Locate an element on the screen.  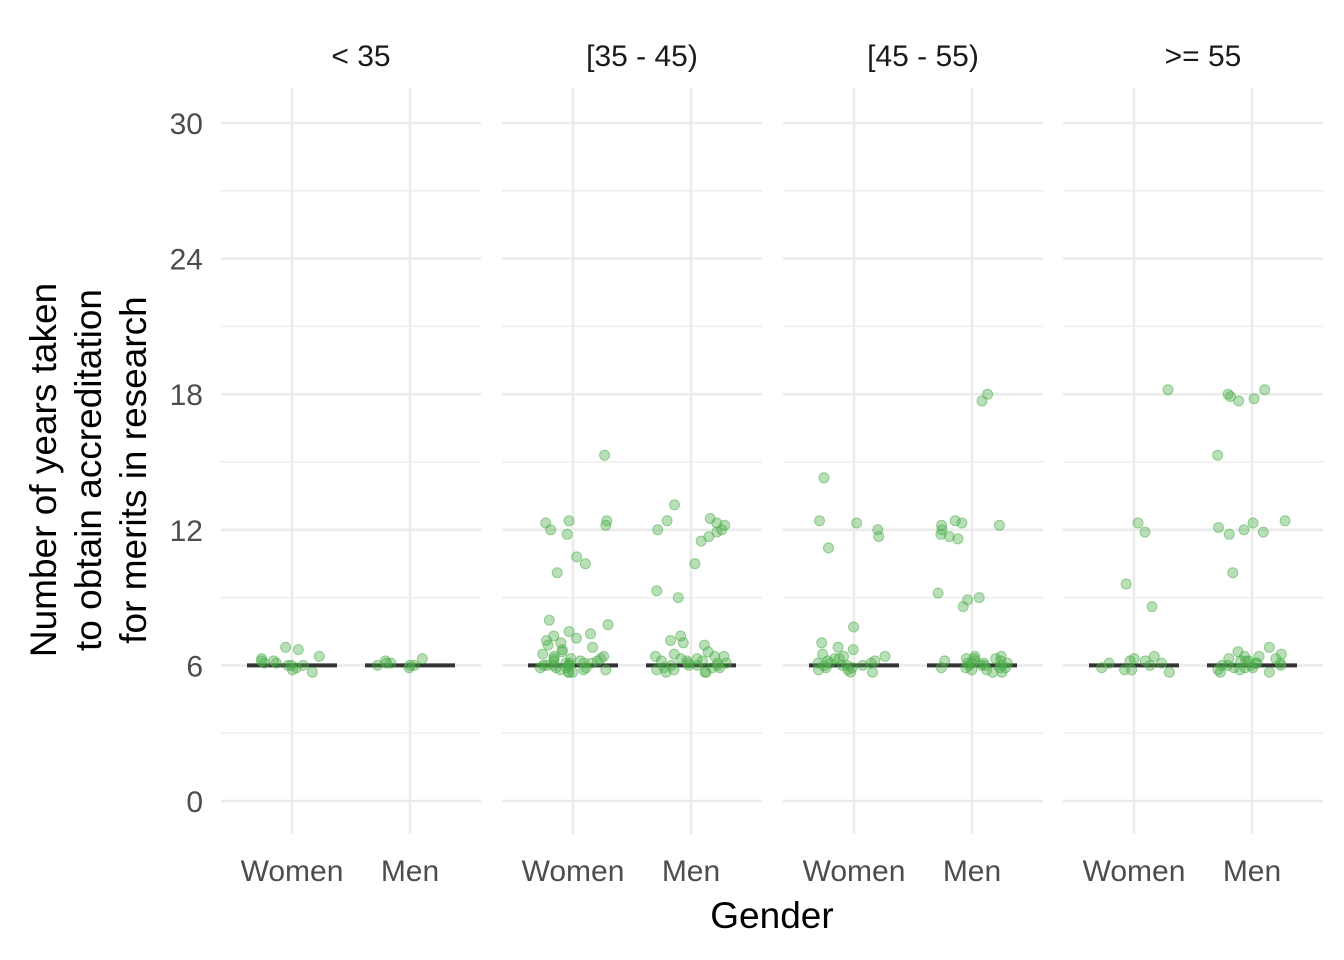
y-title-line: to obtain accreditation is located at coordinates (88, 470).